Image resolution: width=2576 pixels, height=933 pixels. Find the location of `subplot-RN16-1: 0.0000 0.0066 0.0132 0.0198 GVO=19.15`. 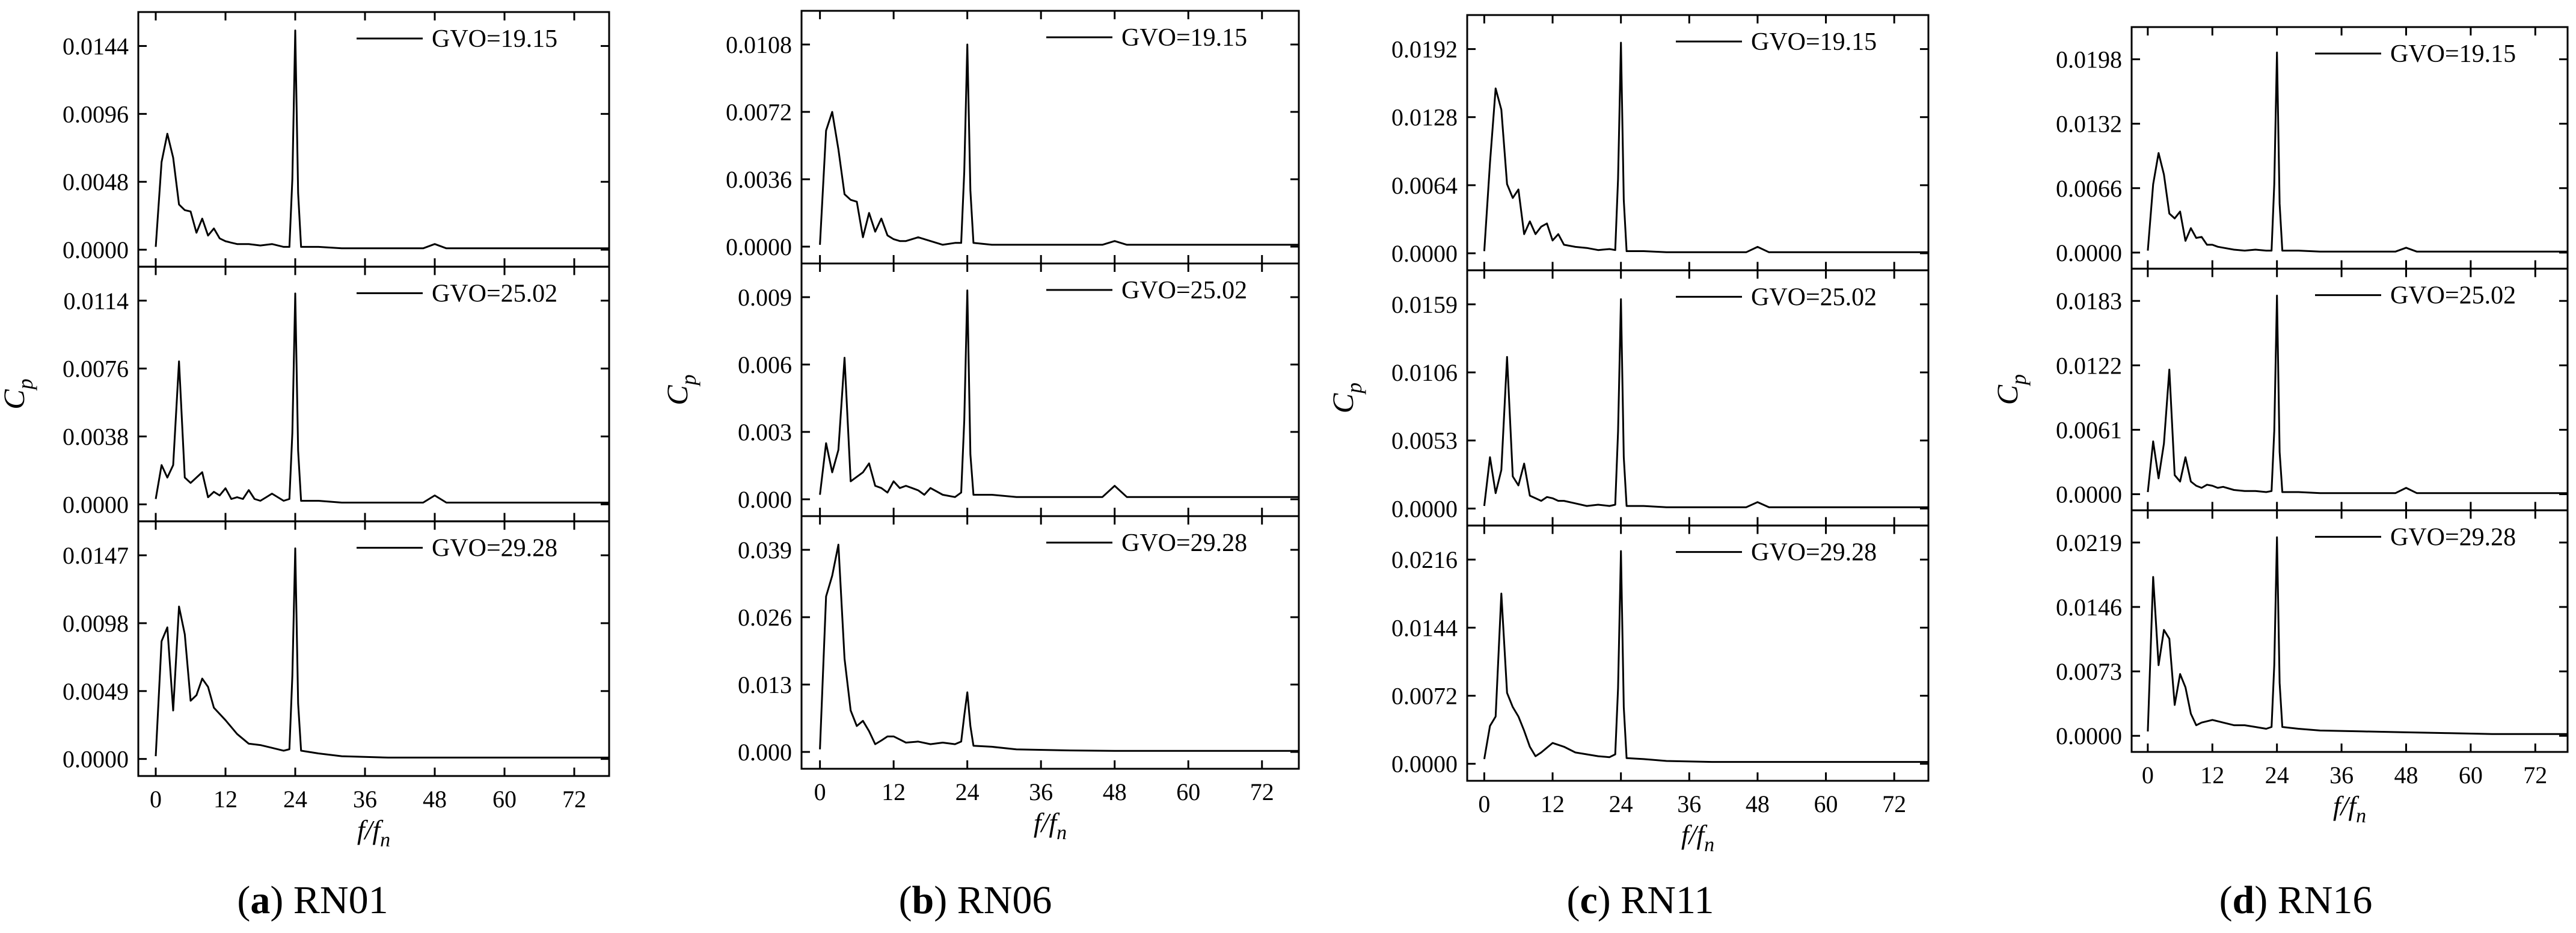

subplot-RN16-1: 0.0000 0.0066 0.0132 0.0198 GVO=19.15 is located at coordinates (2312, 148).